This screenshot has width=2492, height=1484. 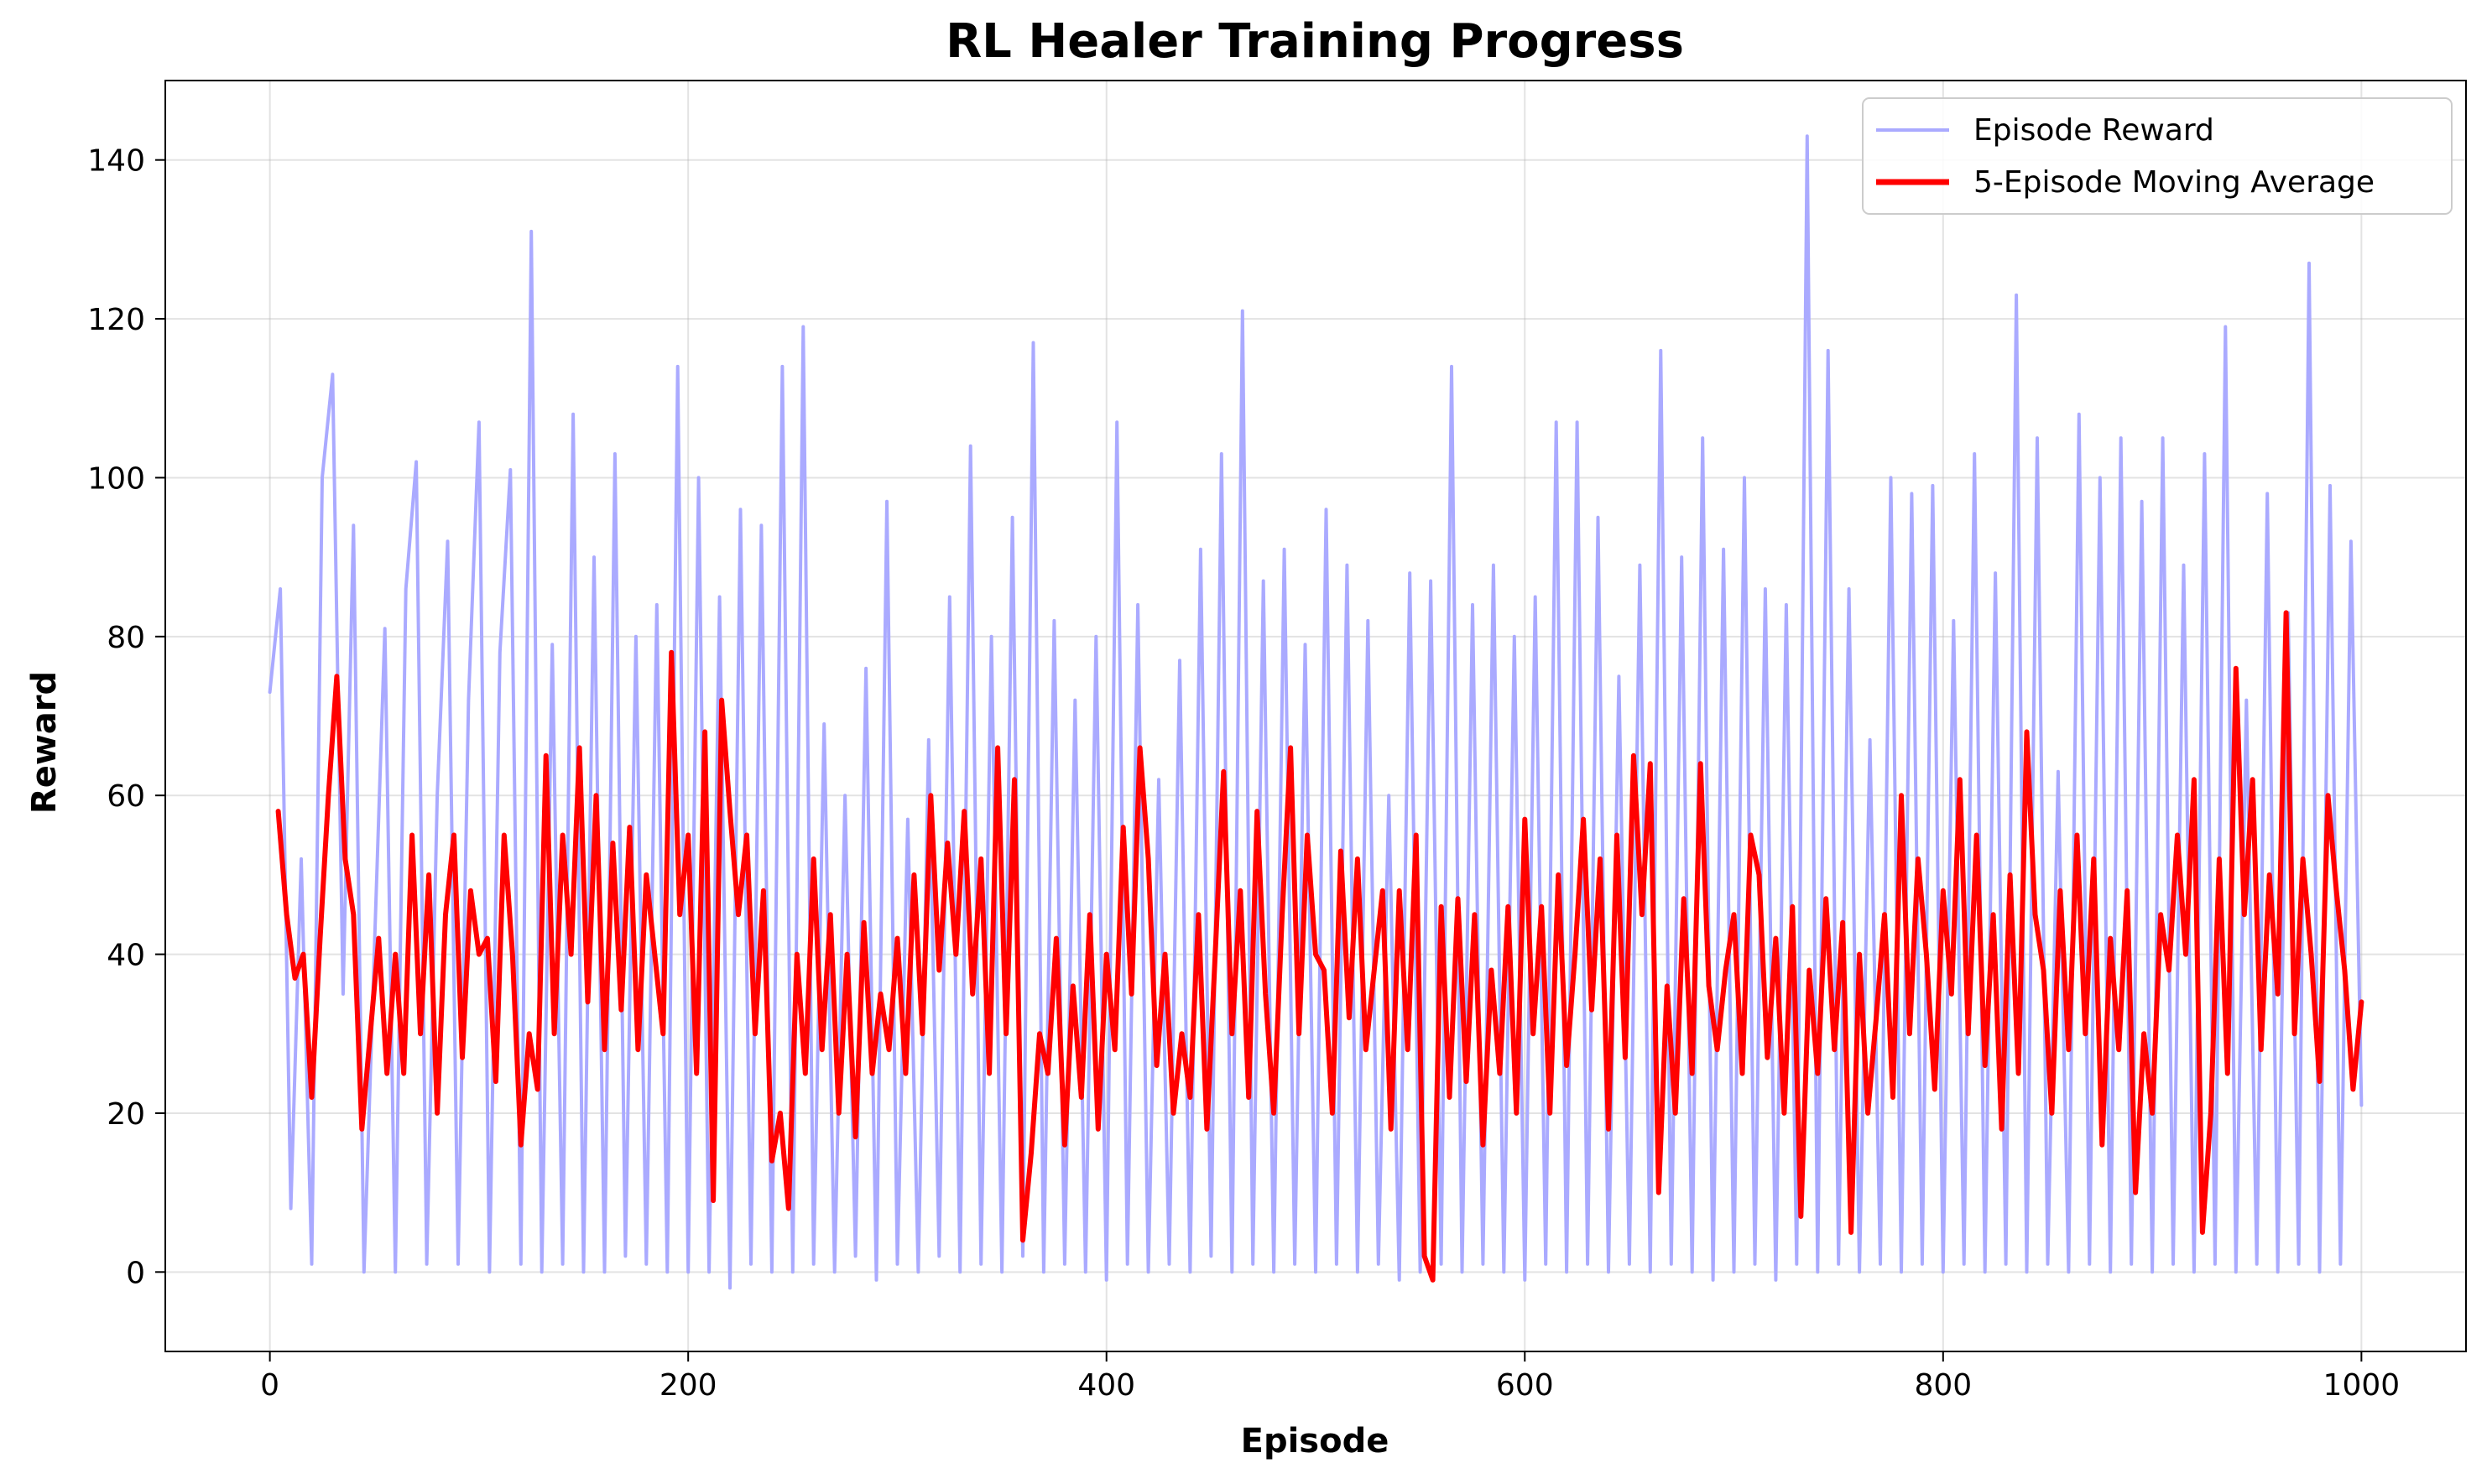 I want to click on y-tick-label: 140, so click(x=116, y=161).